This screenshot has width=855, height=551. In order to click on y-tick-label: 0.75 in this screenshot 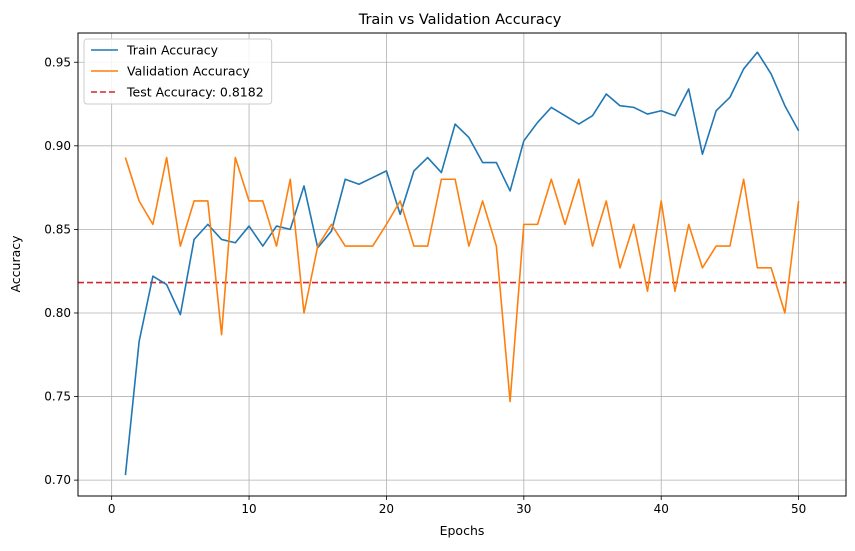, I will do `click(57, 397)`.